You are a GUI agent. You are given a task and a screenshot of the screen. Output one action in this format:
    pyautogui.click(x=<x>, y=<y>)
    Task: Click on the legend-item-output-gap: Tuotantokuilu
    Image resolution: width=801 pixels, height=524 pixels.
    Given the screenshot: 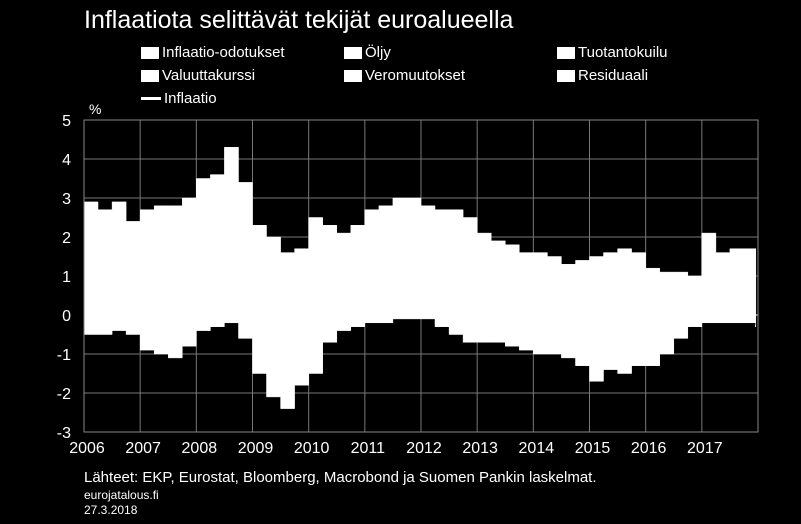 What is the action you would take?
    pyautogui.click(x=612, y=52)
    